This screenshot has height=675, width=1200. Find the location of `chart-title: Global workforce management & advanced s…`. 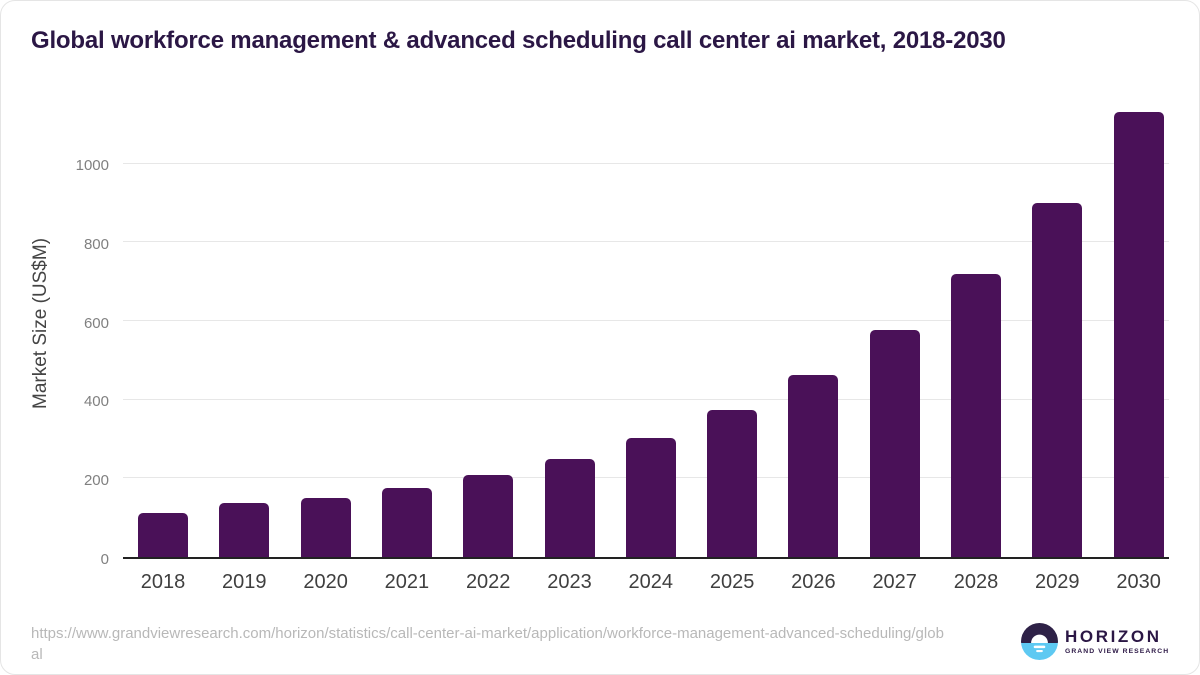

chart-title: Global workforce management & advanced s… is located at coordinates (518, 40).